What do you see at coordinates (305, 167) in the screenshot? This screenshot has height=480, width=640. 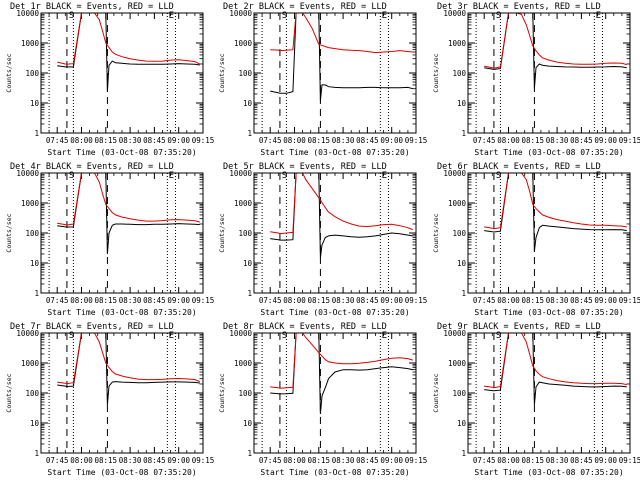 I see `chart-title: Det 5r BLACK = Events, RED = LLD` at bounding box center [305, 167].